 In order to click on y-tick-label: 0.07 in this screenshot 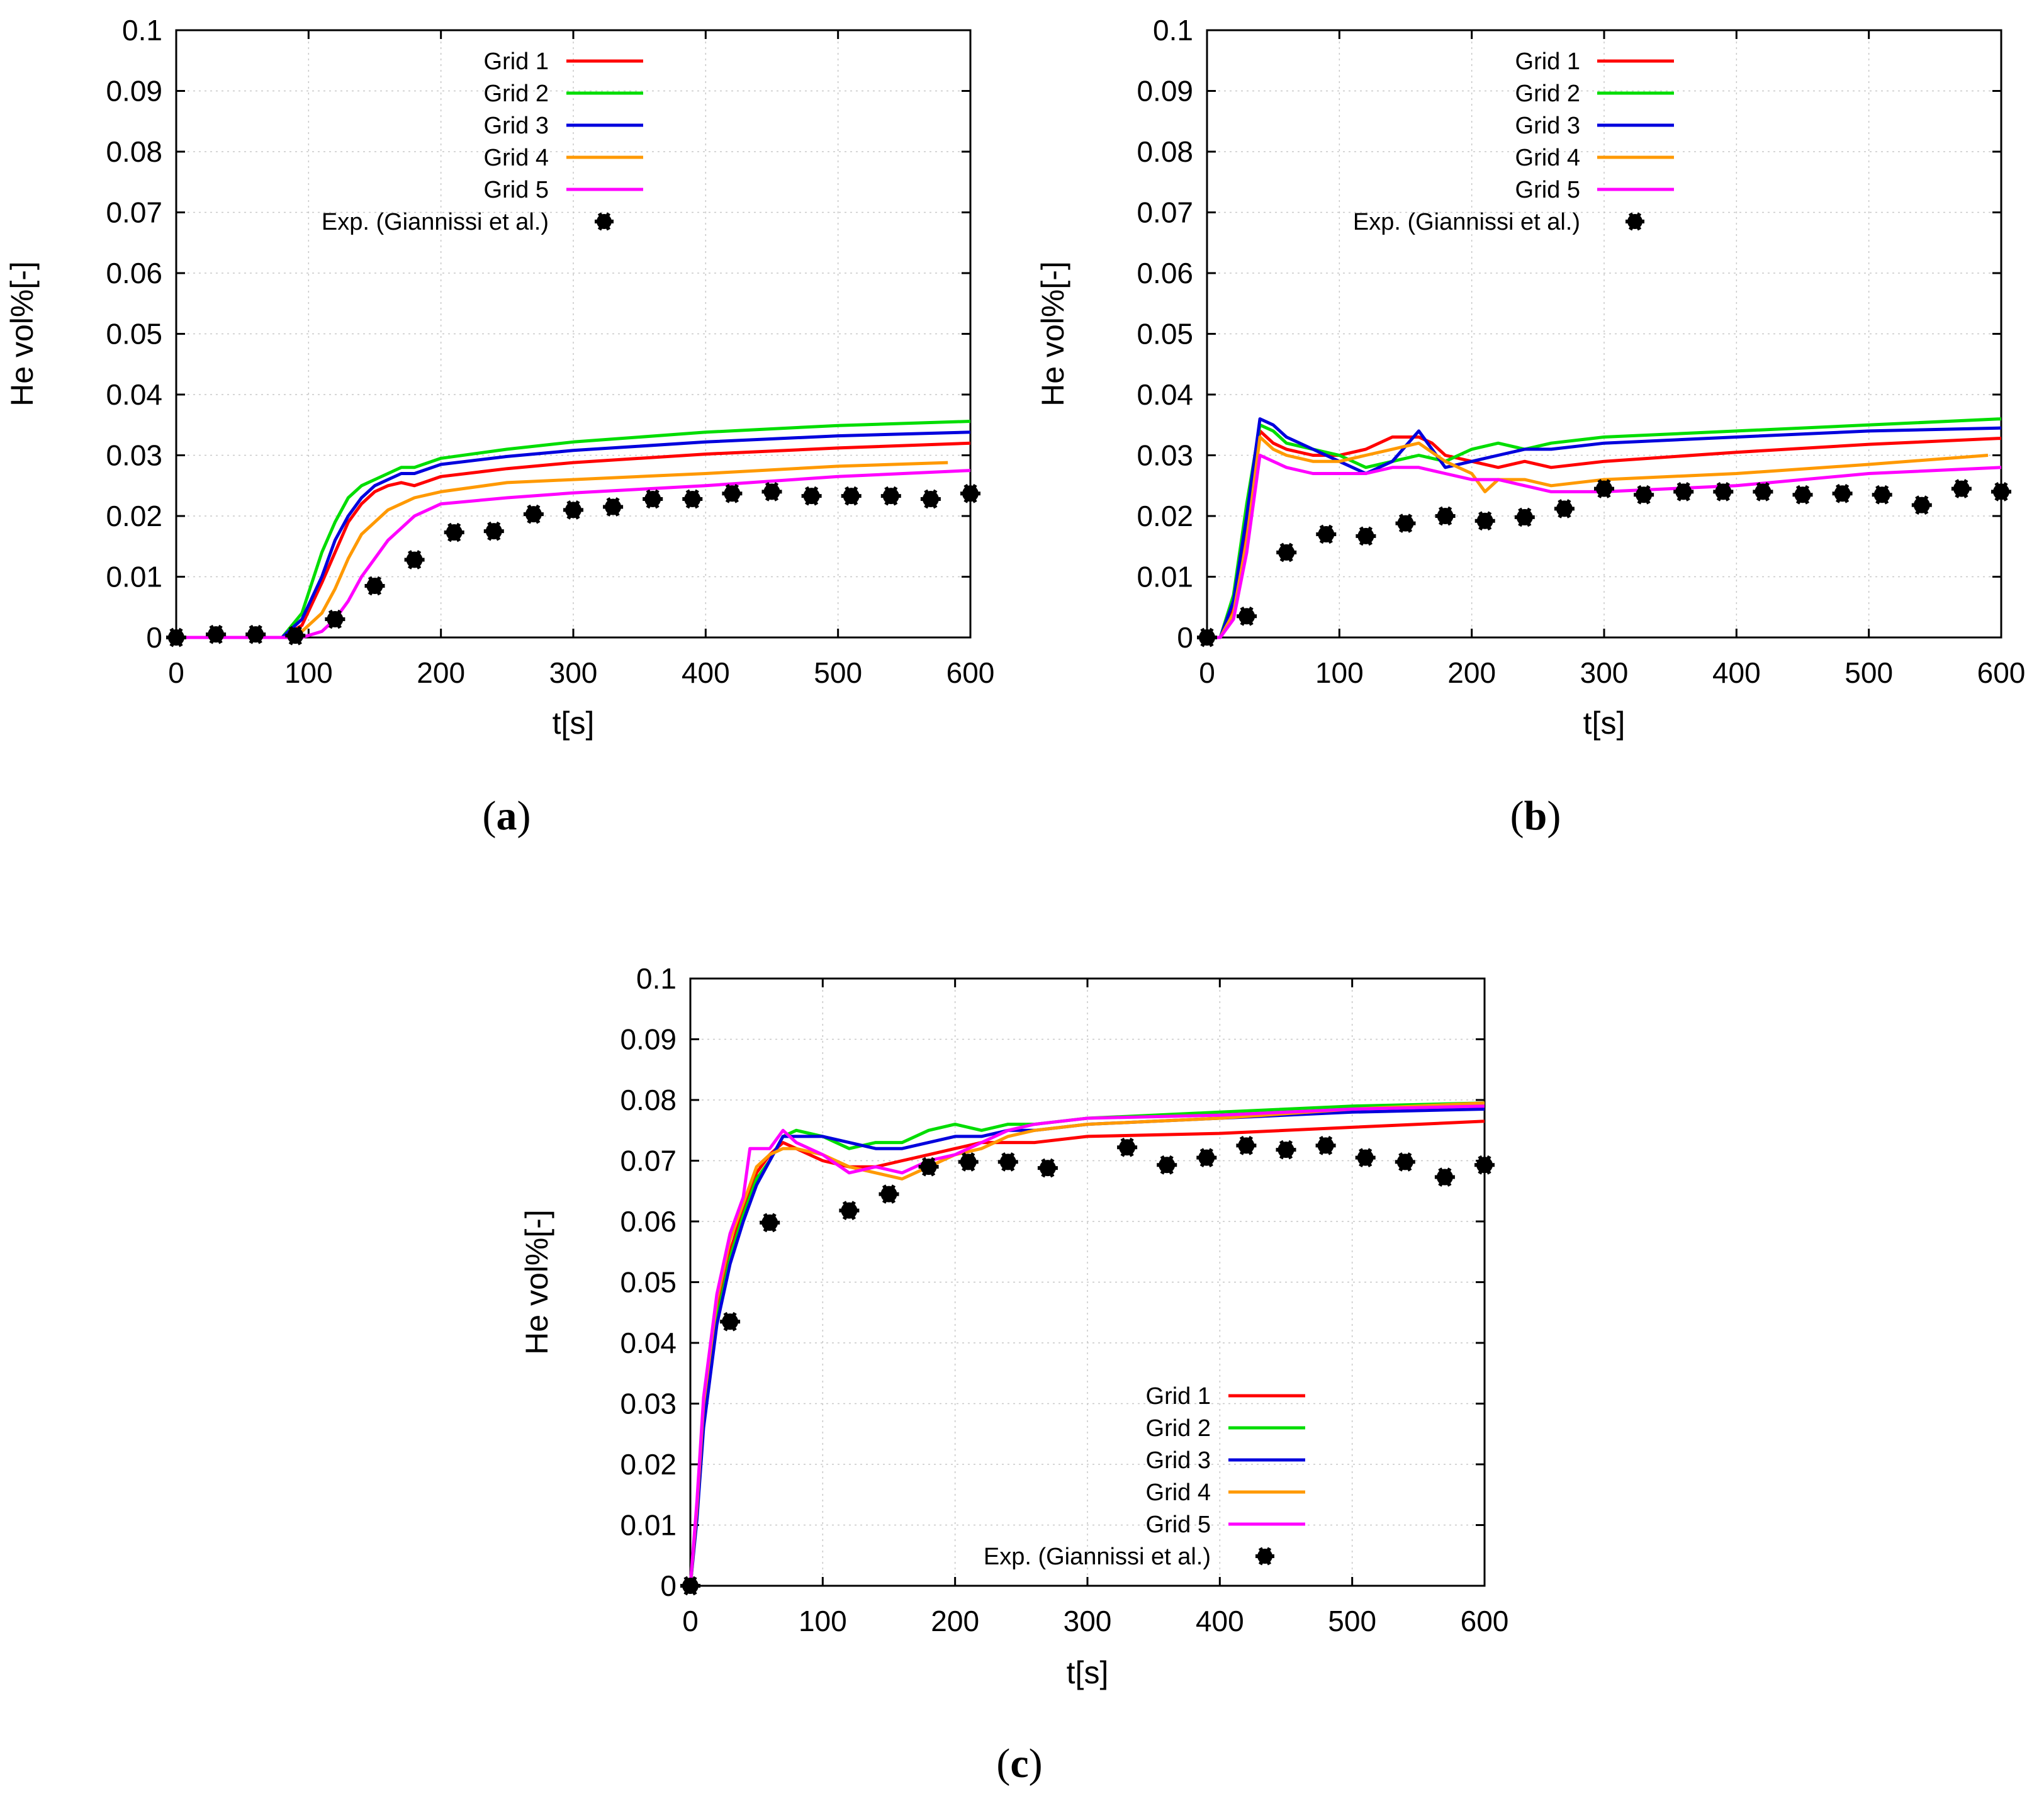, I will do `click(134, 212)`.